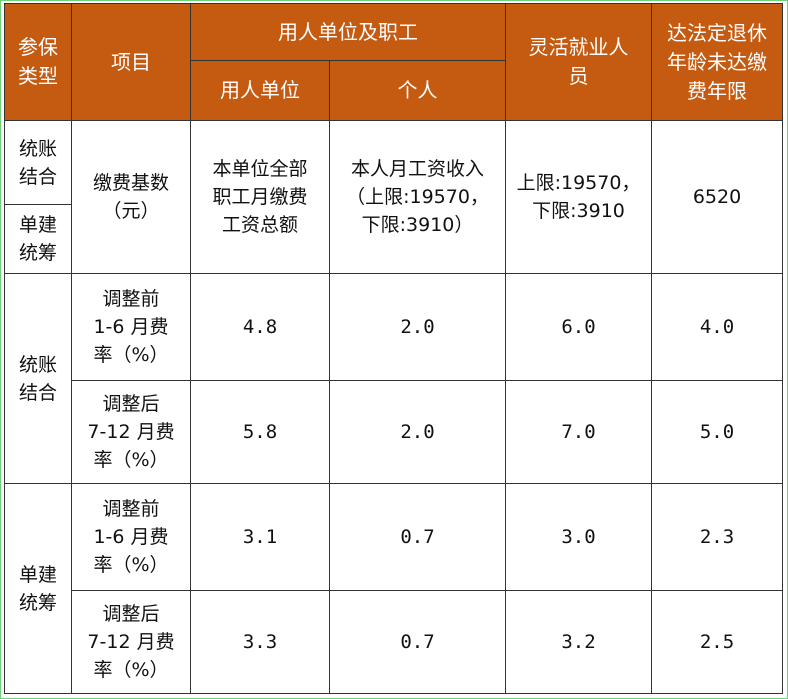  Describe the element at coordinates (260, 197) in the screenshot. I see `base-employer: 本单位全部 职工月缴费 工资总额` at that location.